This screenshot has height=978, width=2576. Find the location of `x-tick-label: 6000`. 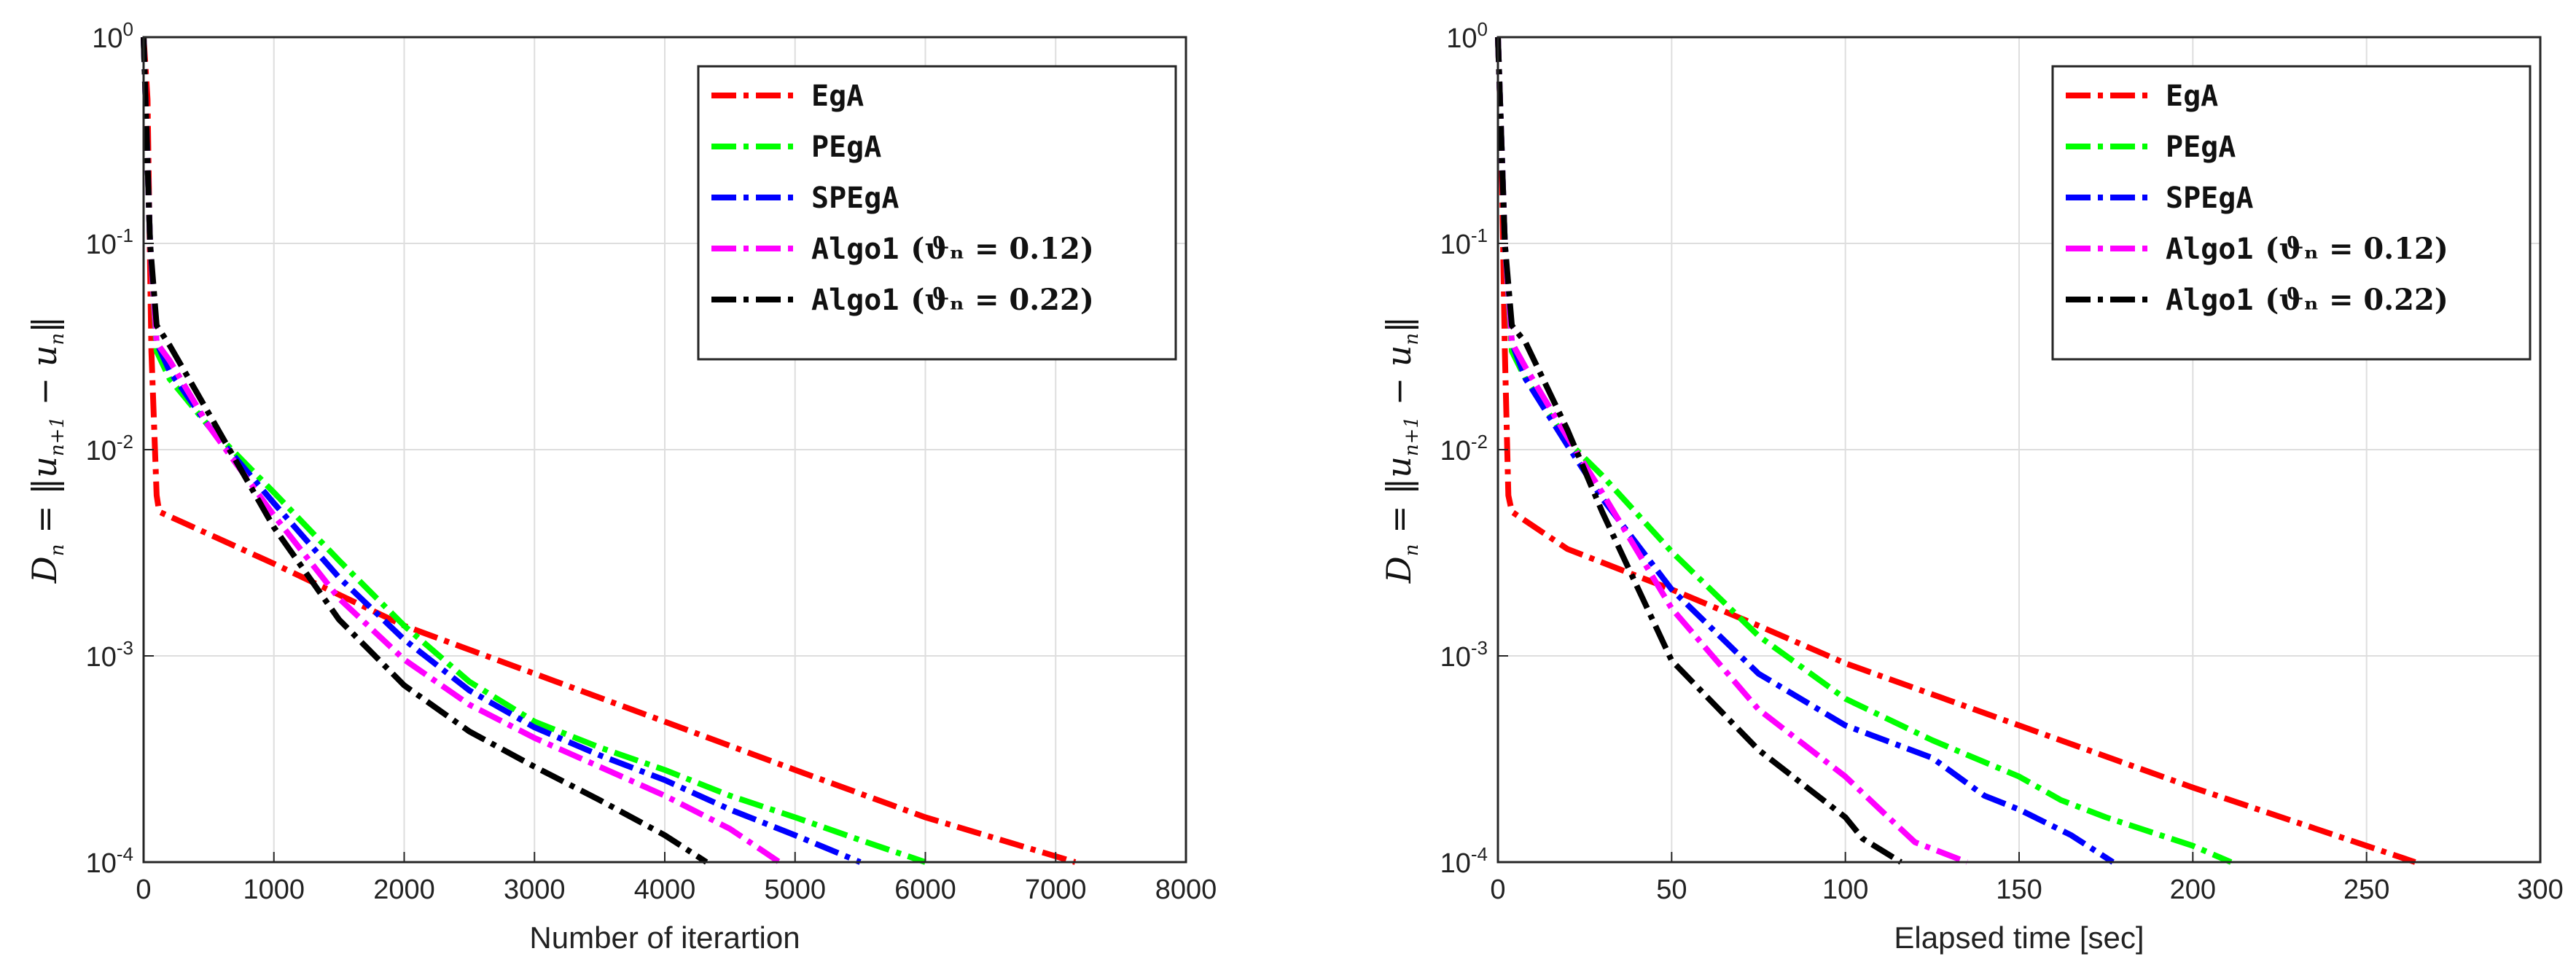

x-tick-label: 6000 is located at coordinates (925, 890).